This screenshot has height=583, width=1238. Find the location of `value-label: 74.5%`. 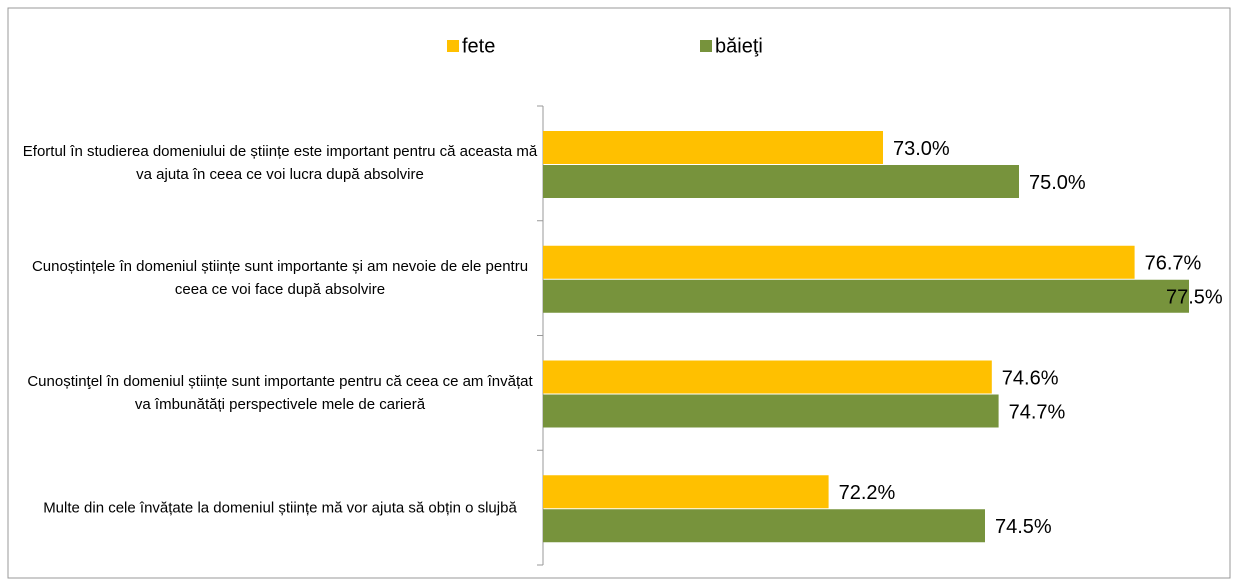

value-label: 74.5% is located at coordinates (1023, 527).